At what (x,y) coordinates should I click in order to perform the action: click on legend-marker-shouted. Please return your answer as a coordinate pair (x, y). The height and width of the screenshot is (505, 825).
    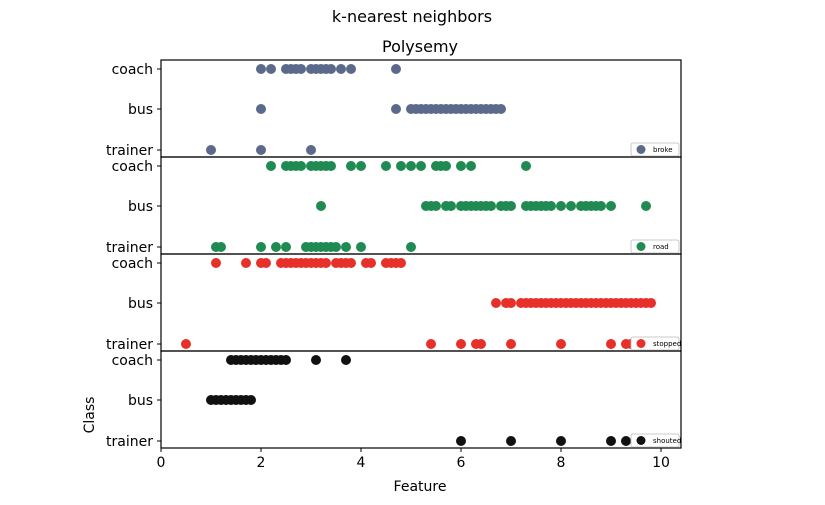
    Looking at the image, I should click on (641, 440).